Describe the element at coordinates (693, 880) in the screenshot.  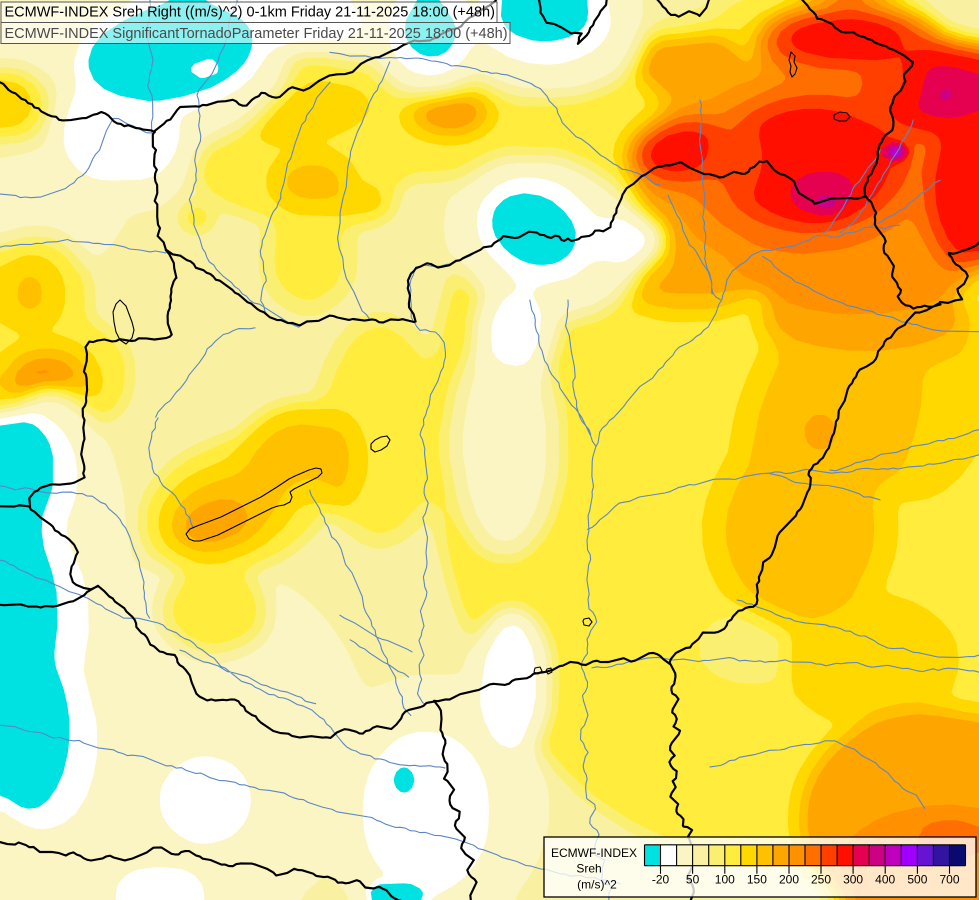
I see `svg-text: 50` at that location.